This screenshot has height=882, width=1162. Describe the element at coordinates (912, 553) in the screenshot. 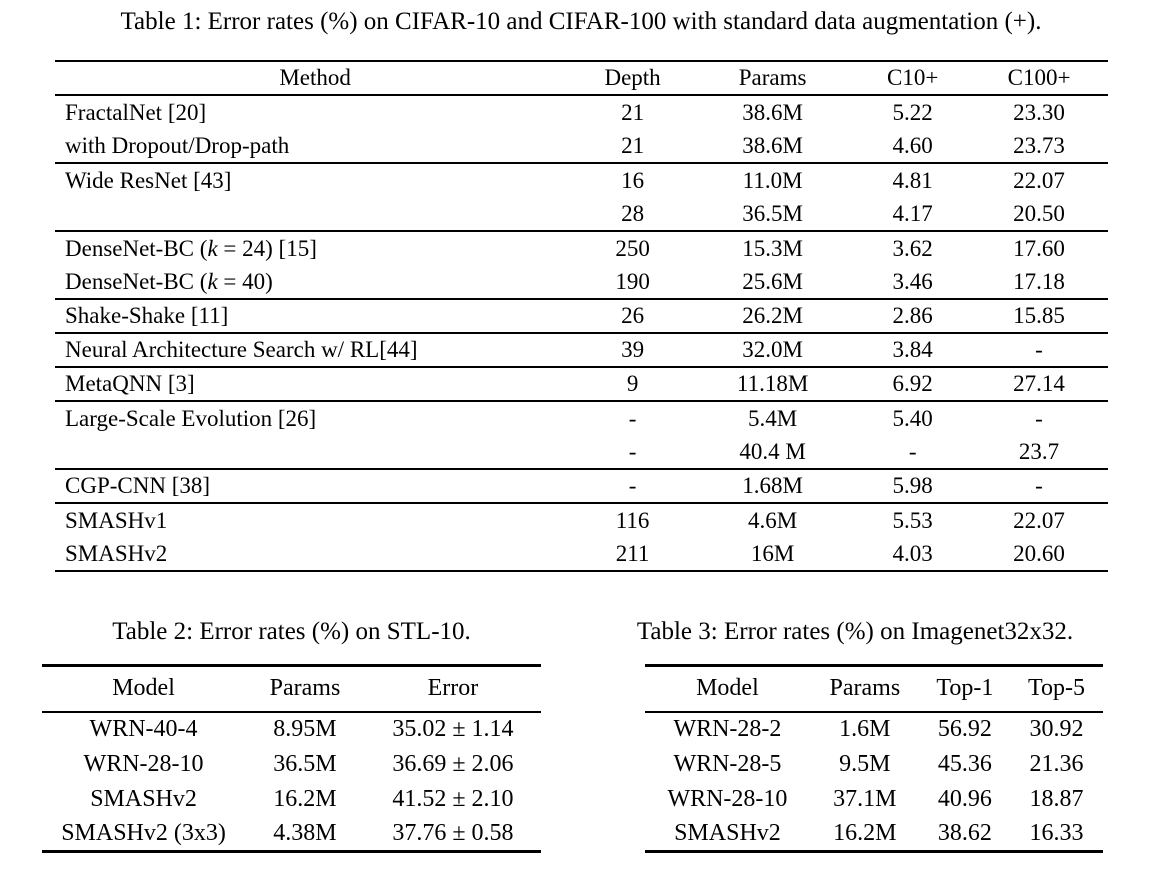

I see `table-cell: 4.03` at that location.